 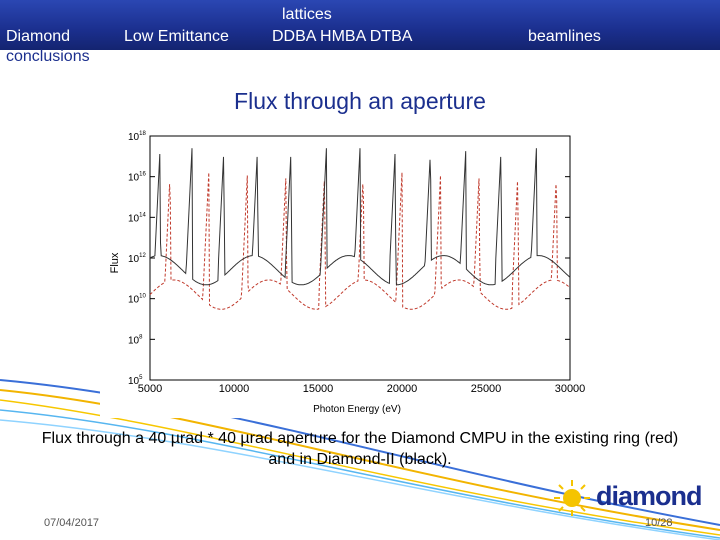 I want to click on nav-lattices: lattices, so click(x=307, y=14).